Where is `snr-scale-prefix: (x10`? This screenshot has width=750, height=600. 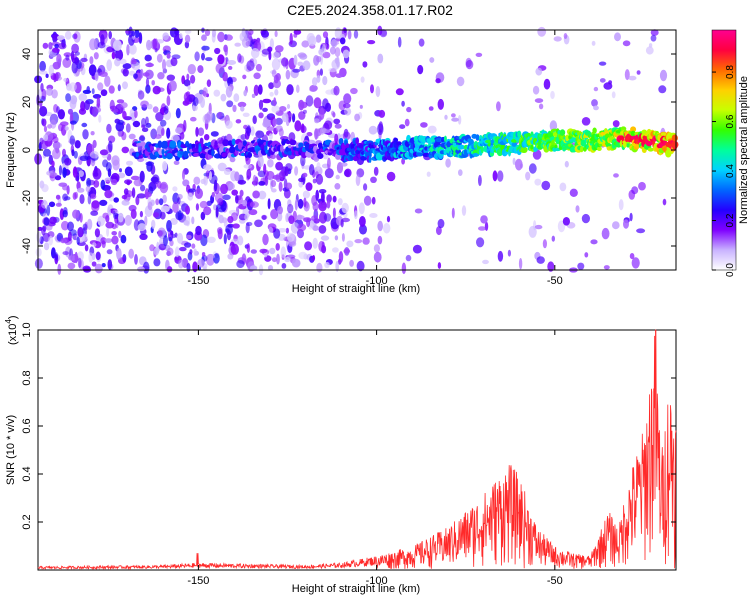
snr-scale-prefix: (x10 is located at coordinates (13, 334).